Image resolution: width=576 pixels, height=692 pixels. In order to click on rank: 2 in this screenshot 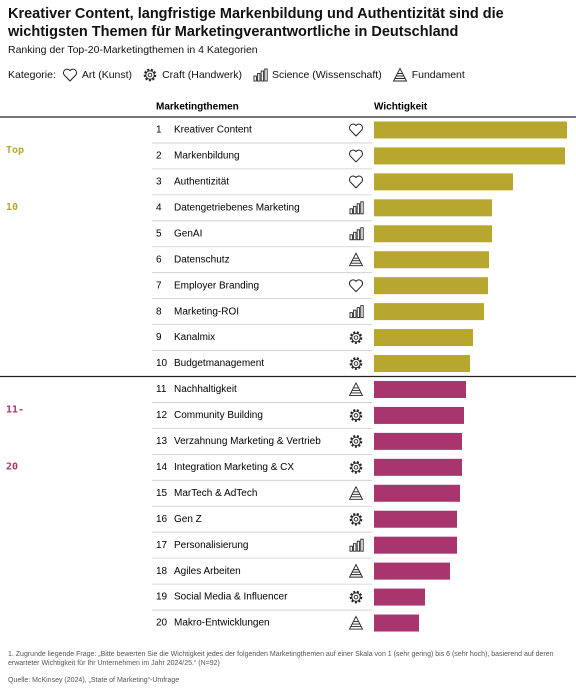, I will do `click(159, 156)`.